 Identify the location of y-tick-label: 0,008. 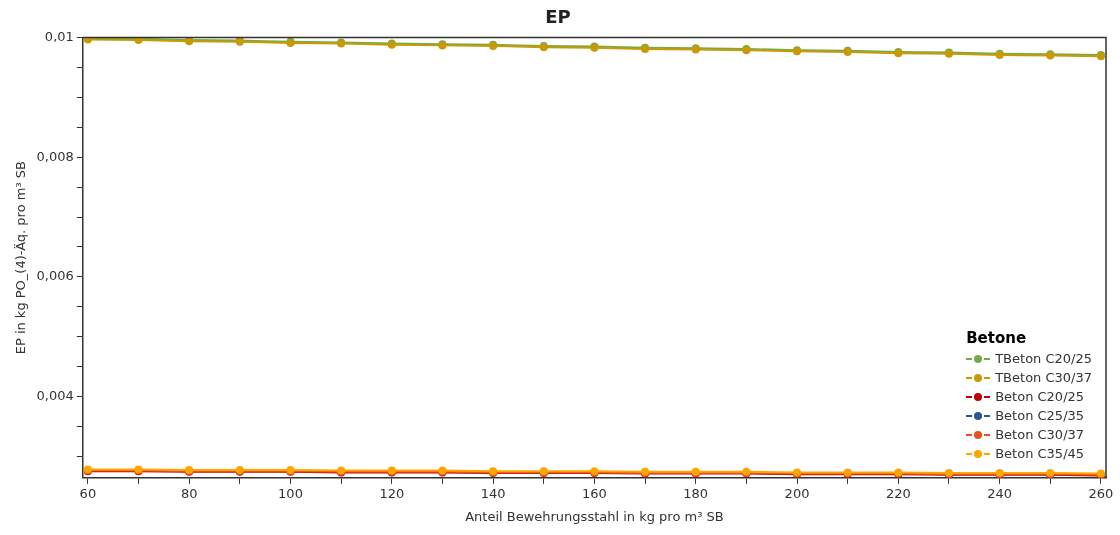
(55, 156).